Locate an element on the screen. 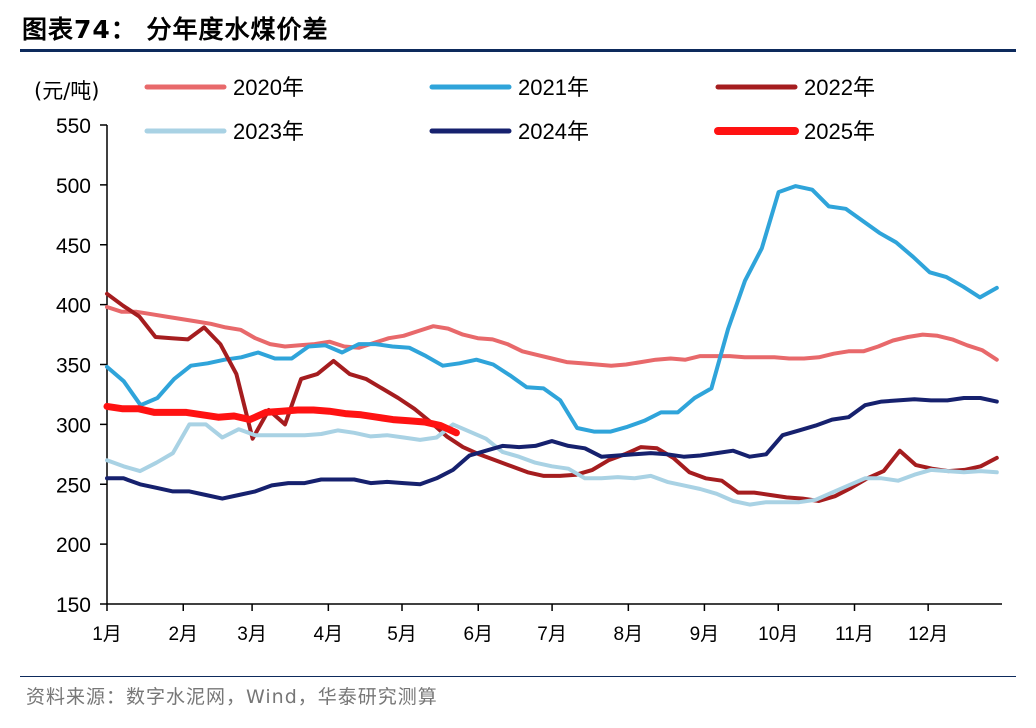 Image resolution: width=1036 pixels, height=728 pixels. x-tick-label: 7月 is located at coordinates (552, 634).